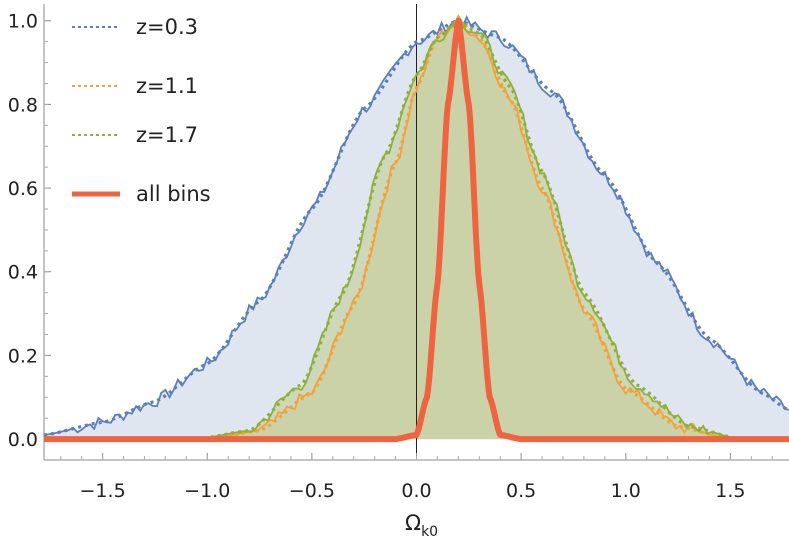 This screenshot has height=539, width=789. Describe the element at coordinates (207, 491) in the screenshot. I see `x-tick-label: −1.0` at that location.